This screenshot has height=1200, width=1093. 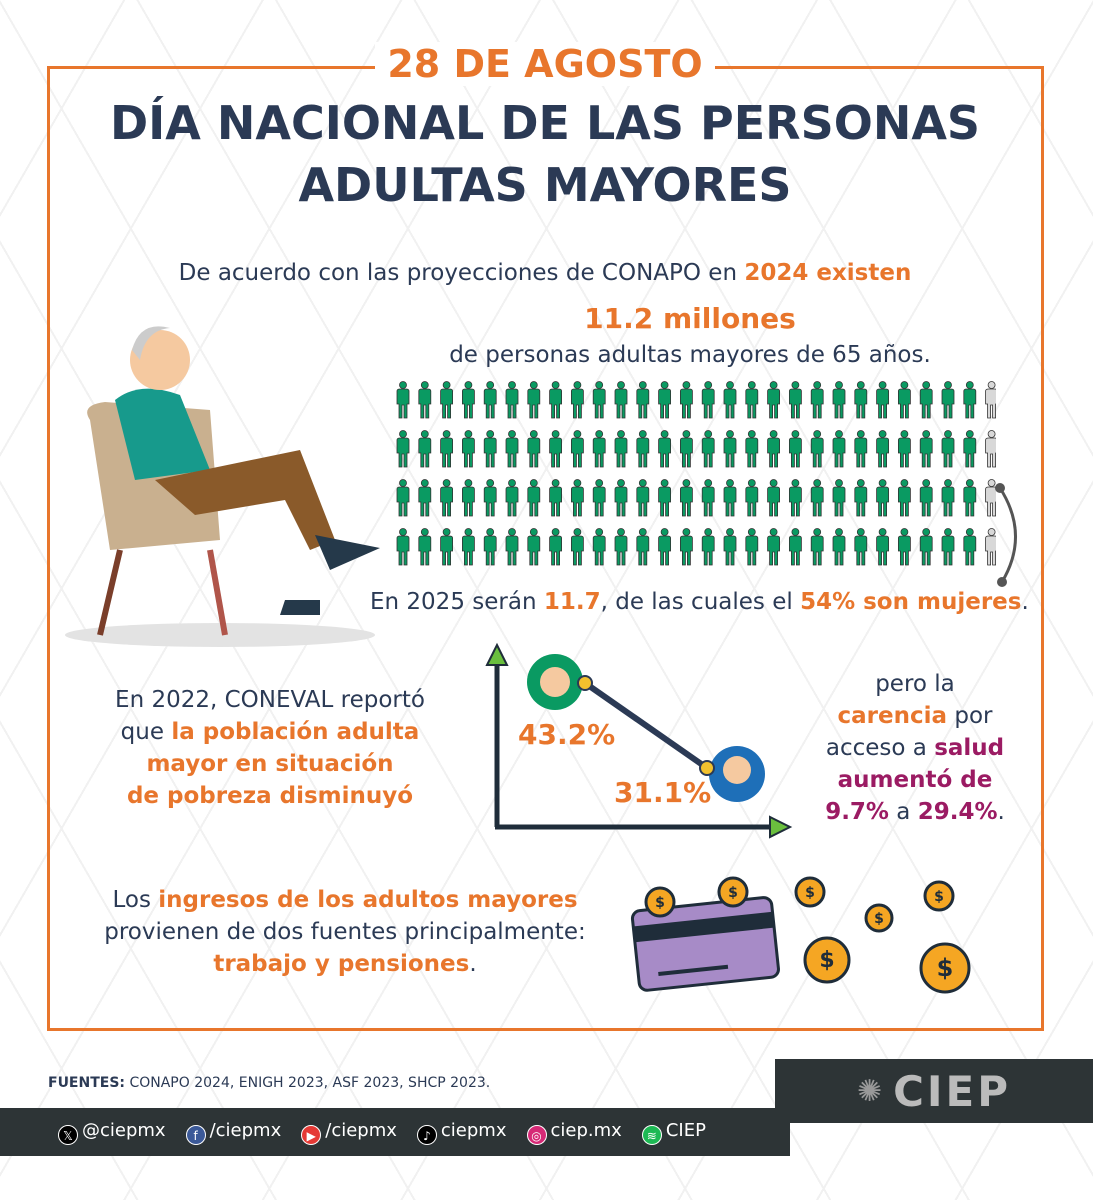 I want to click on value-2022: 31.1%, so click(x=663, y=792).